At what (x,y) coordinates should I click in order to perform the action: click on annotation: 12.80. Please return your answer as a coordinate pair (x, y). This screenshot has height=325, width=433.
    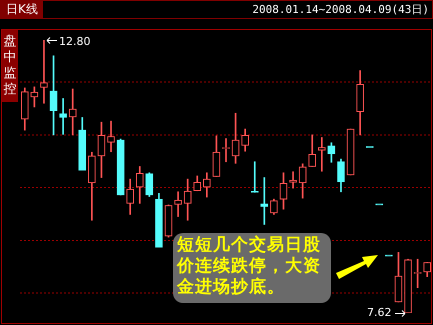
    Looking at the image, I should click on (74, 41).